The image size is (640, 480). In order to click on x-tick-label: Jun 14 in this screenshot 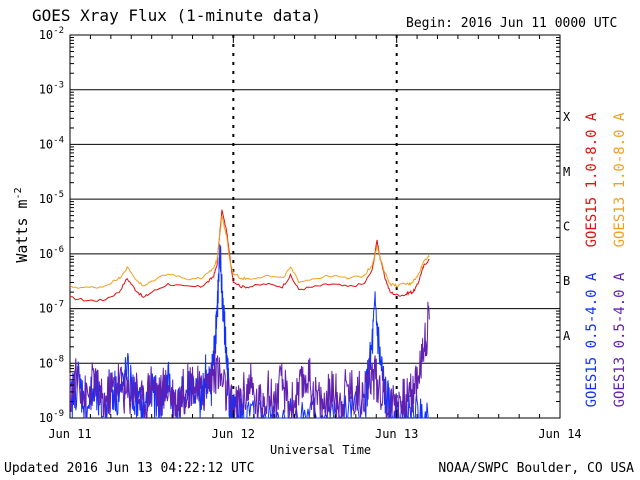, I will do `click(559, 434)`.